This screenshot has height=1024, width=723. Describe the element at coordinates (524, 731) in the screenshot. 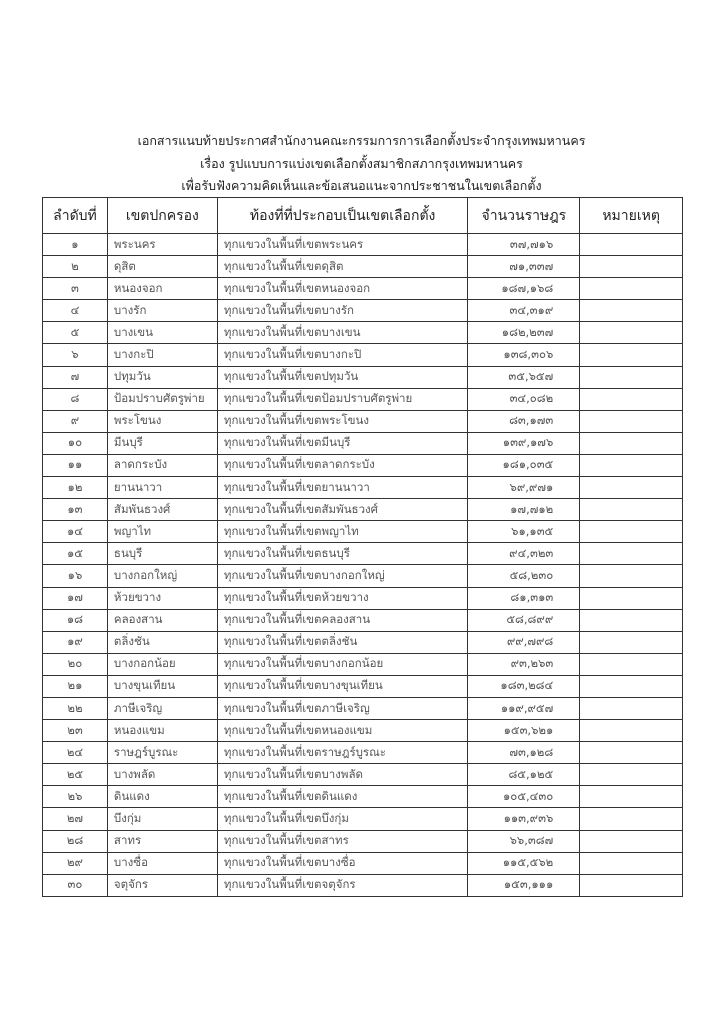

I see `population-cell: ๑๕๓,๖๒๑` at that location.